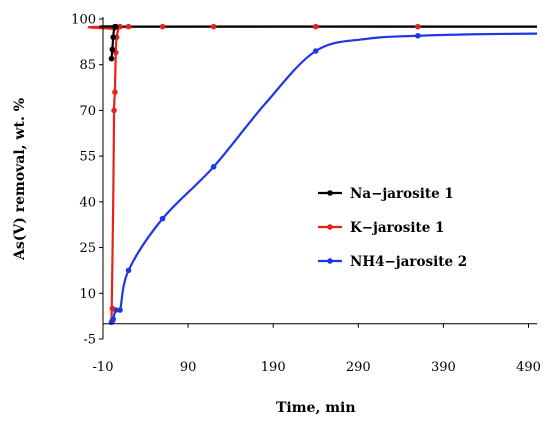 The image size is (550, 430). What do you see at coordinates (408, 262) in the screenshot?
I see `legend-label: NH4−jarosite 2` at bounding box center [408, 262].